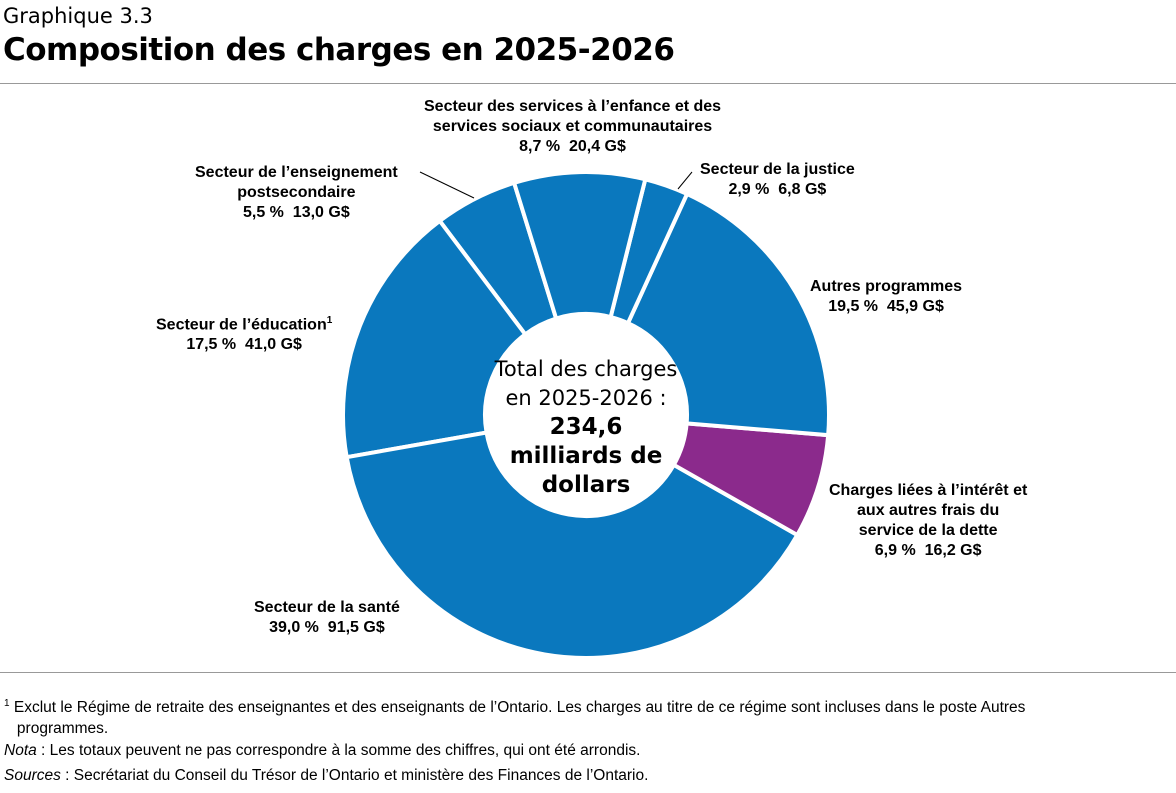 The height and width of the screenshot is (793, 1176). What do you see at coordinates (586, 369) in the screenshot?
I see `center-line: Total des charges` at bounding box center [586, 369].